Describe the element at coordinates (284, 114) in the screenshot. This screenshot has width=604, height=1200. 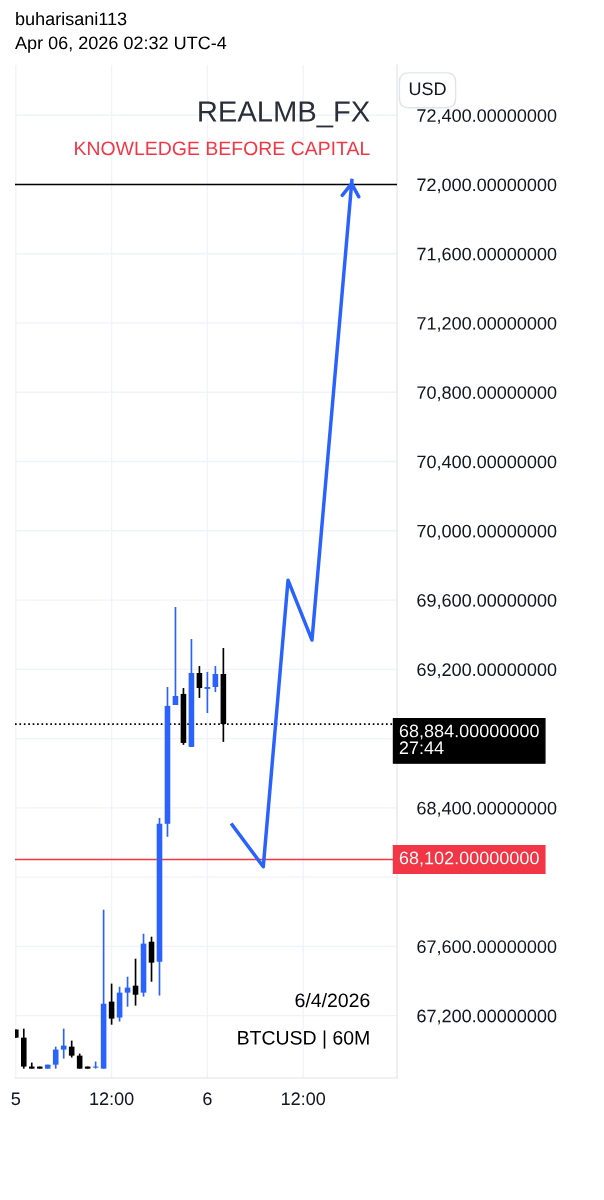
I see `text: REALMB_FX` at that location.